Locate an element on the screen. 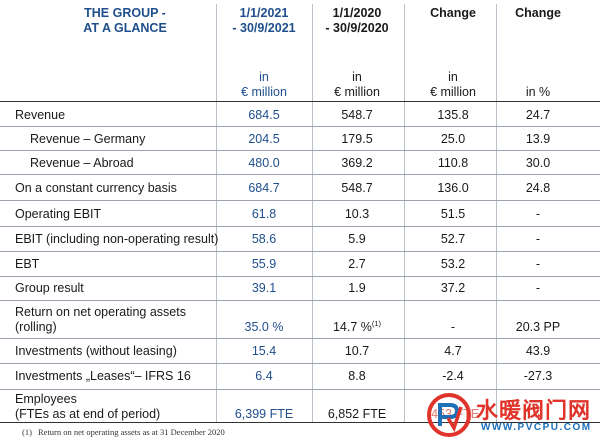 Image resolution: width=600 pixels, height=442 pixels. header-divider is located at coordinates (300, 101).